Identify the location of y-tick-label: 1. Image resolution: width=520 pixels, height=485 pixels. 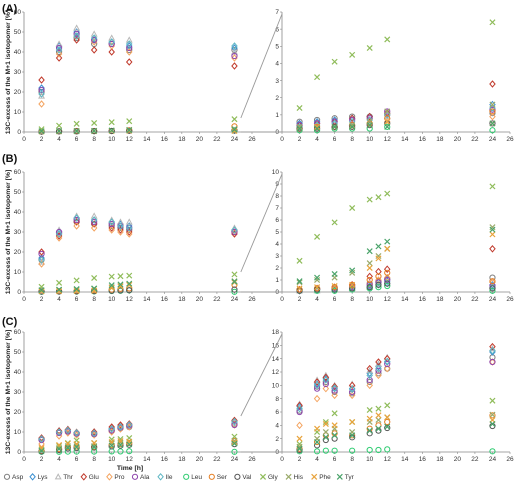
(277, 115).